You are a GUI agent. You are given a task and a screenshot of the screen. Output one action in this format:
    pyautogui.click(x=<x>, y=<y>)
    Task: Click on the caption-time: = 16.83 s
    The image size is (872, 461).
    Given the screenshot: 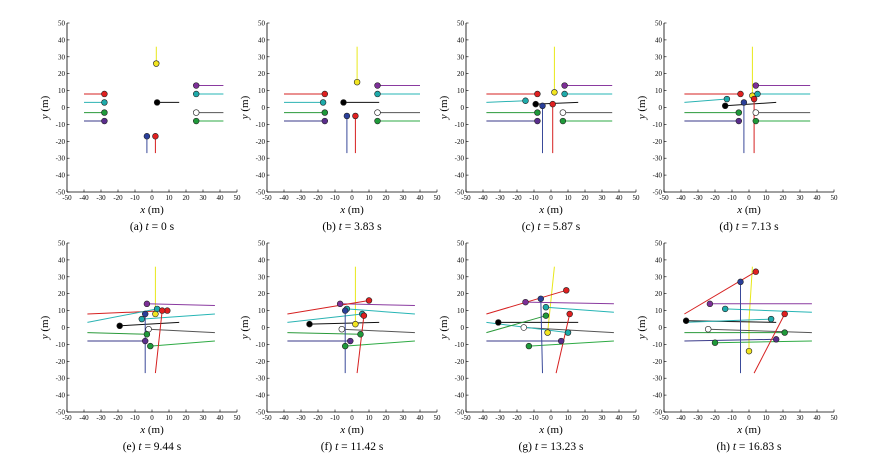 What is the action you would take?
    pyautogui.click(x=759, y=447)
    